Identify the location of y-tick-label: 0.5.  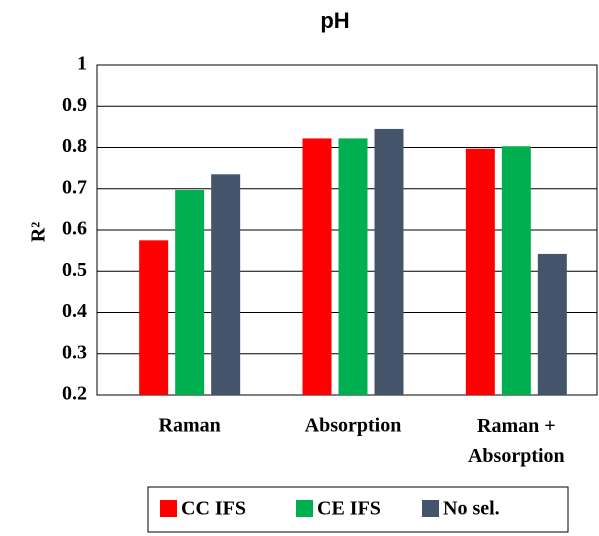
(74, 270).